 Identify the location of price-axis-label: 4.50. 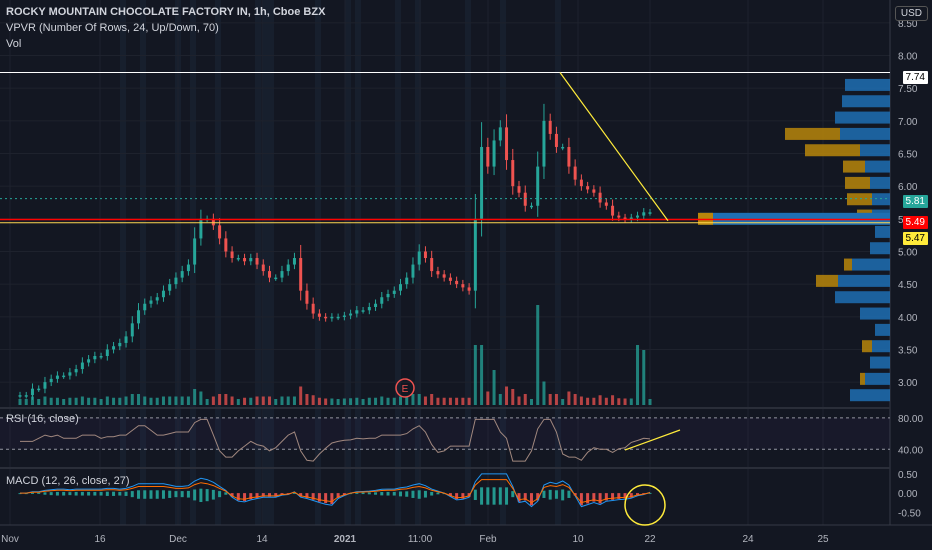
(908, 285).